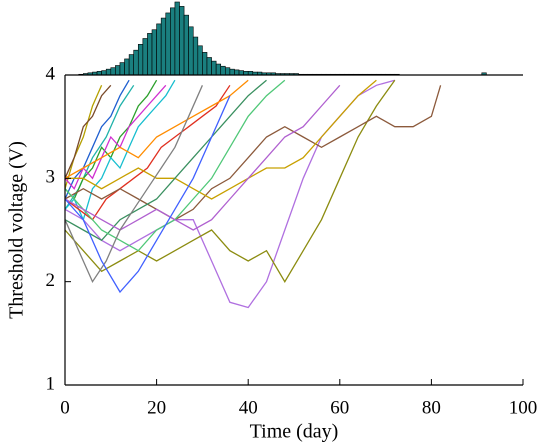  I want to click on x-axis-title: Time (day), so click(294, 432).